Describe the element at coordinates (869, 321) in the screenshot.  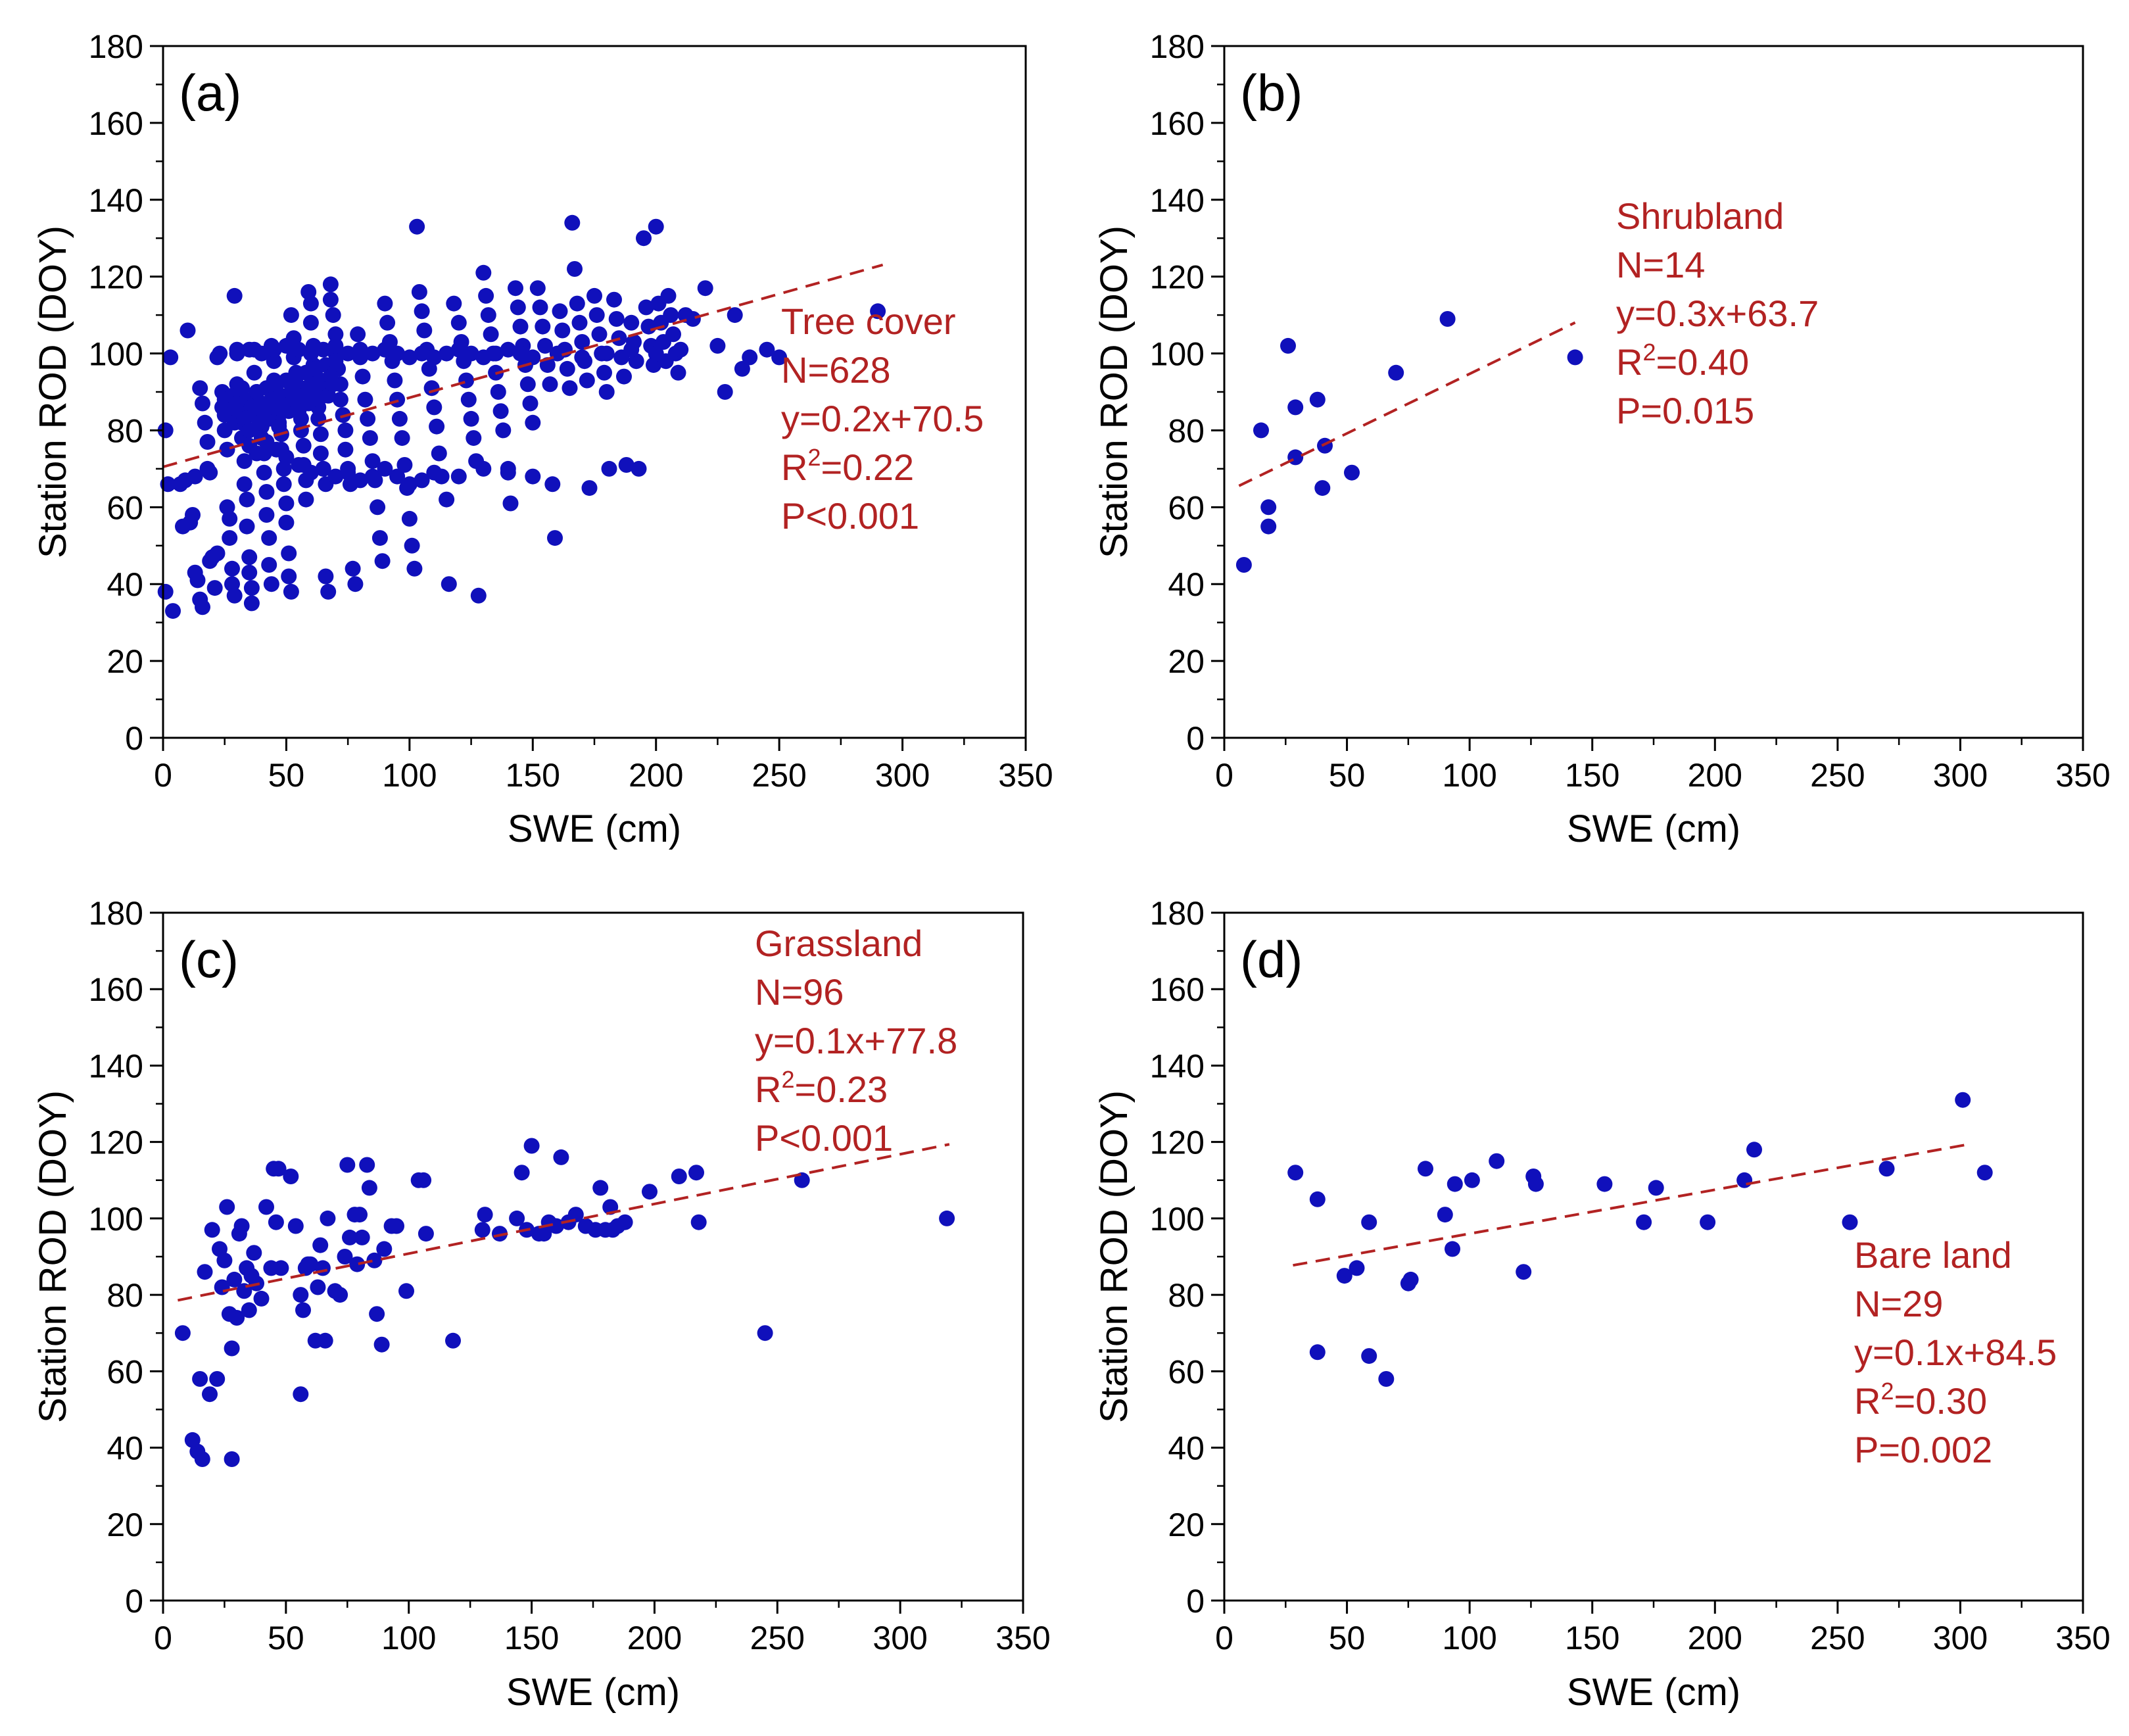
I see `panel-a-class-name: Tree cover` at that location.